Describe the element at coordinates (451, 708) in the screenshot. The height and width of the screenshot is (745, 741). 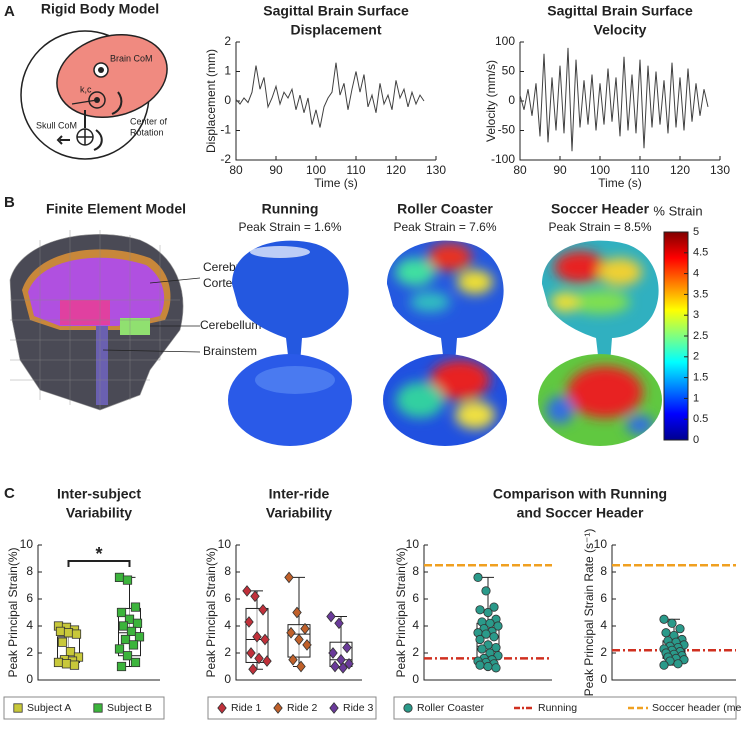
I see `legend-label: Roller Coaster` at that location.